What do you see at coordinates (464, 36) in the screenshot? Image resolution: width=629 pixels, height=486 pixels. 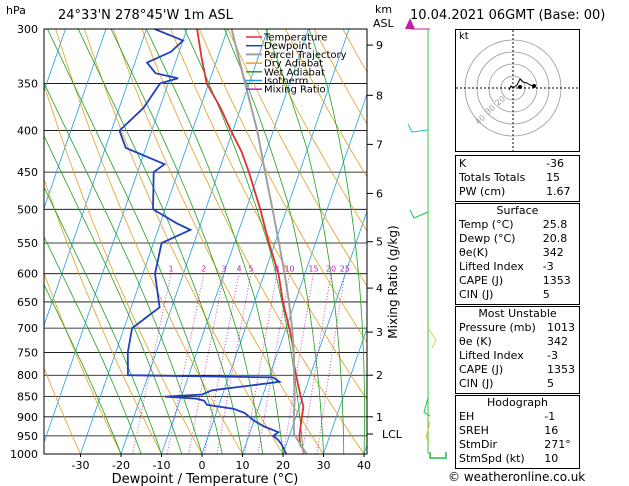 I see `hodograph-unit-label: kt` at bounding box center [464, 36].